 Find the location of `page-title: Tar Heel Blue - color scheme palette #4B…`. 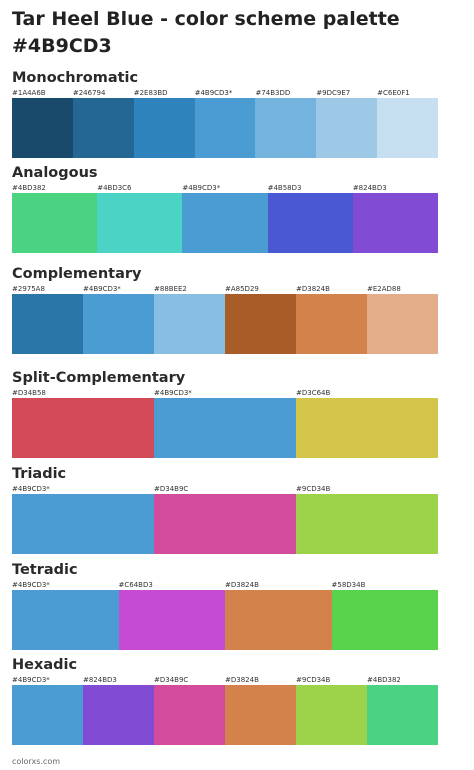

page-title: Tar Heel Blue - color scheme palette #4B… is located at coordinates (237, 33).